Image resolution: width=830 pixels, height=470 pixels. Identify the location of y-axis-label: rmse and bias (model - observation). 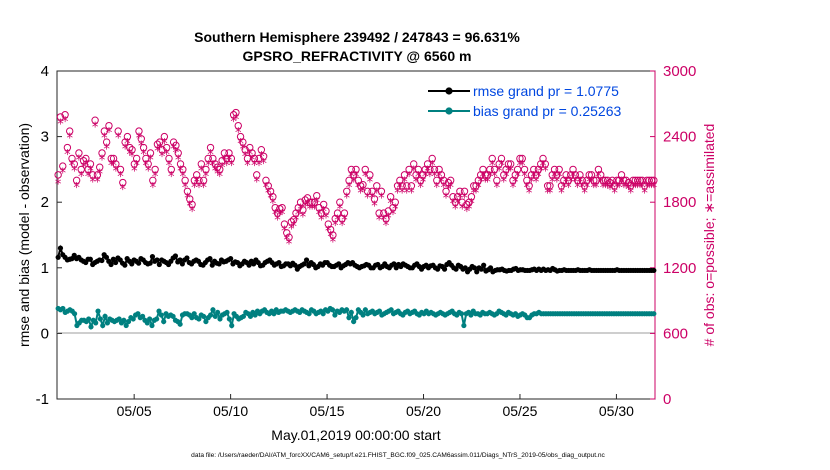
(24, 235).